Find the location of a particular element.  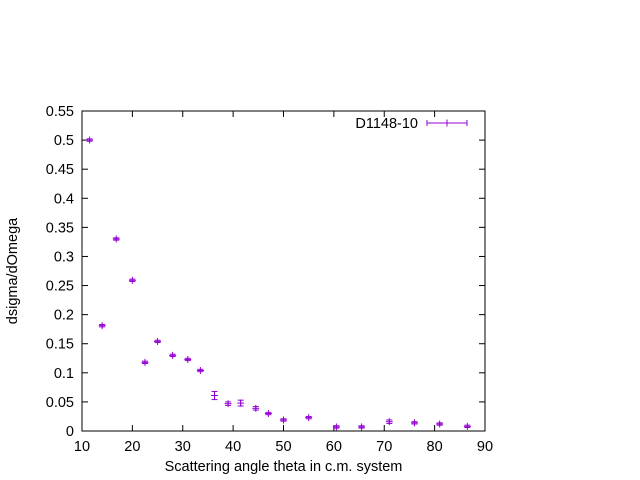

y-tick-label: 0.2 is located at coordinates (64, 316).